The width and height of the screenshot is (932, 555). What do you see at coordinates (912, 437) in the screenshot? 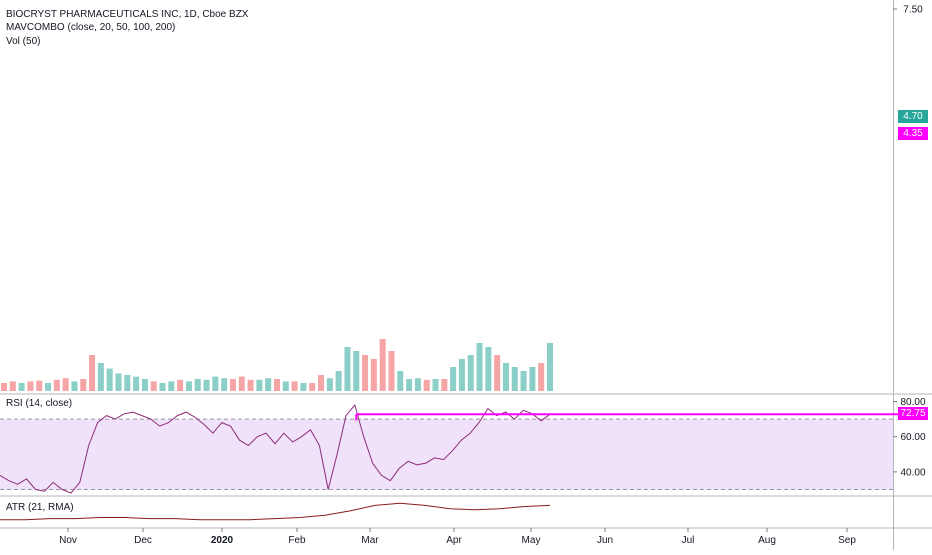
I see `rsi-axis-label: 60.00` at bounding box center [912, 437].